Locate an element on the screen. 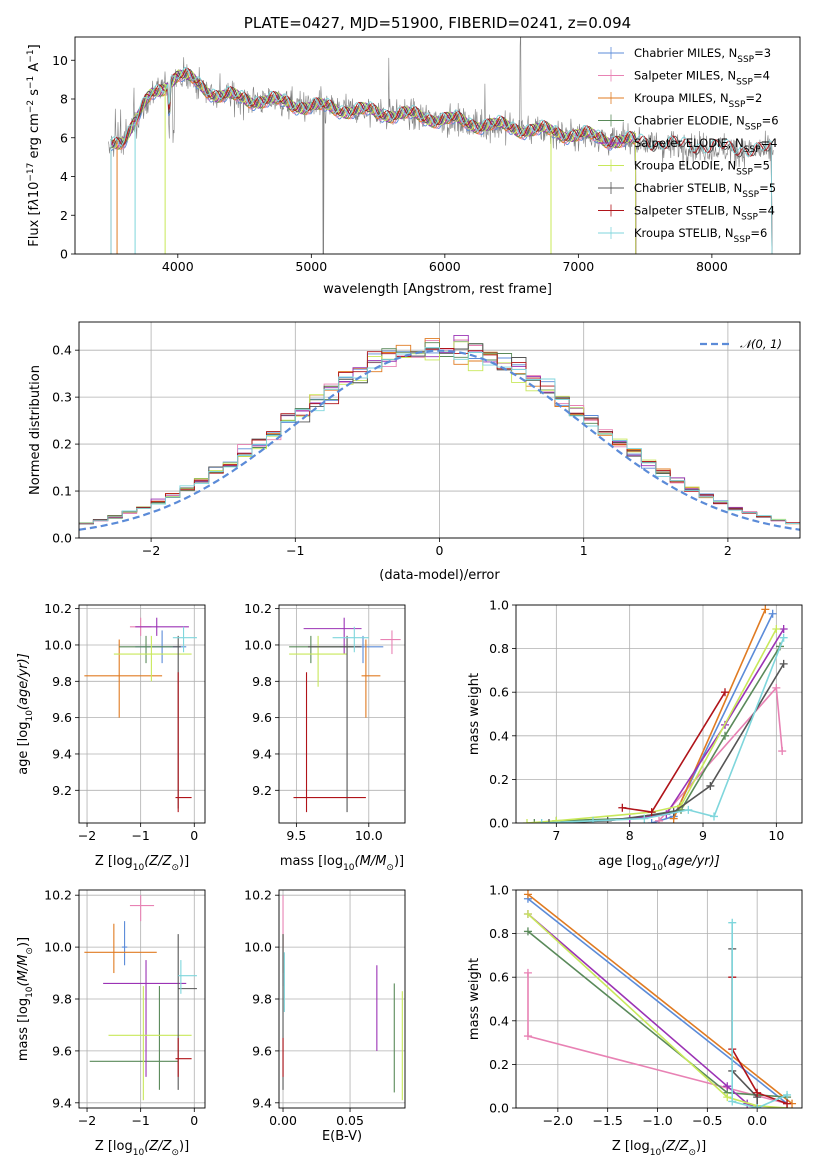 The image size is (819, 1170). legend-label: Kroupa MILES, NSSP=2 is located at coordinates (698, 100).